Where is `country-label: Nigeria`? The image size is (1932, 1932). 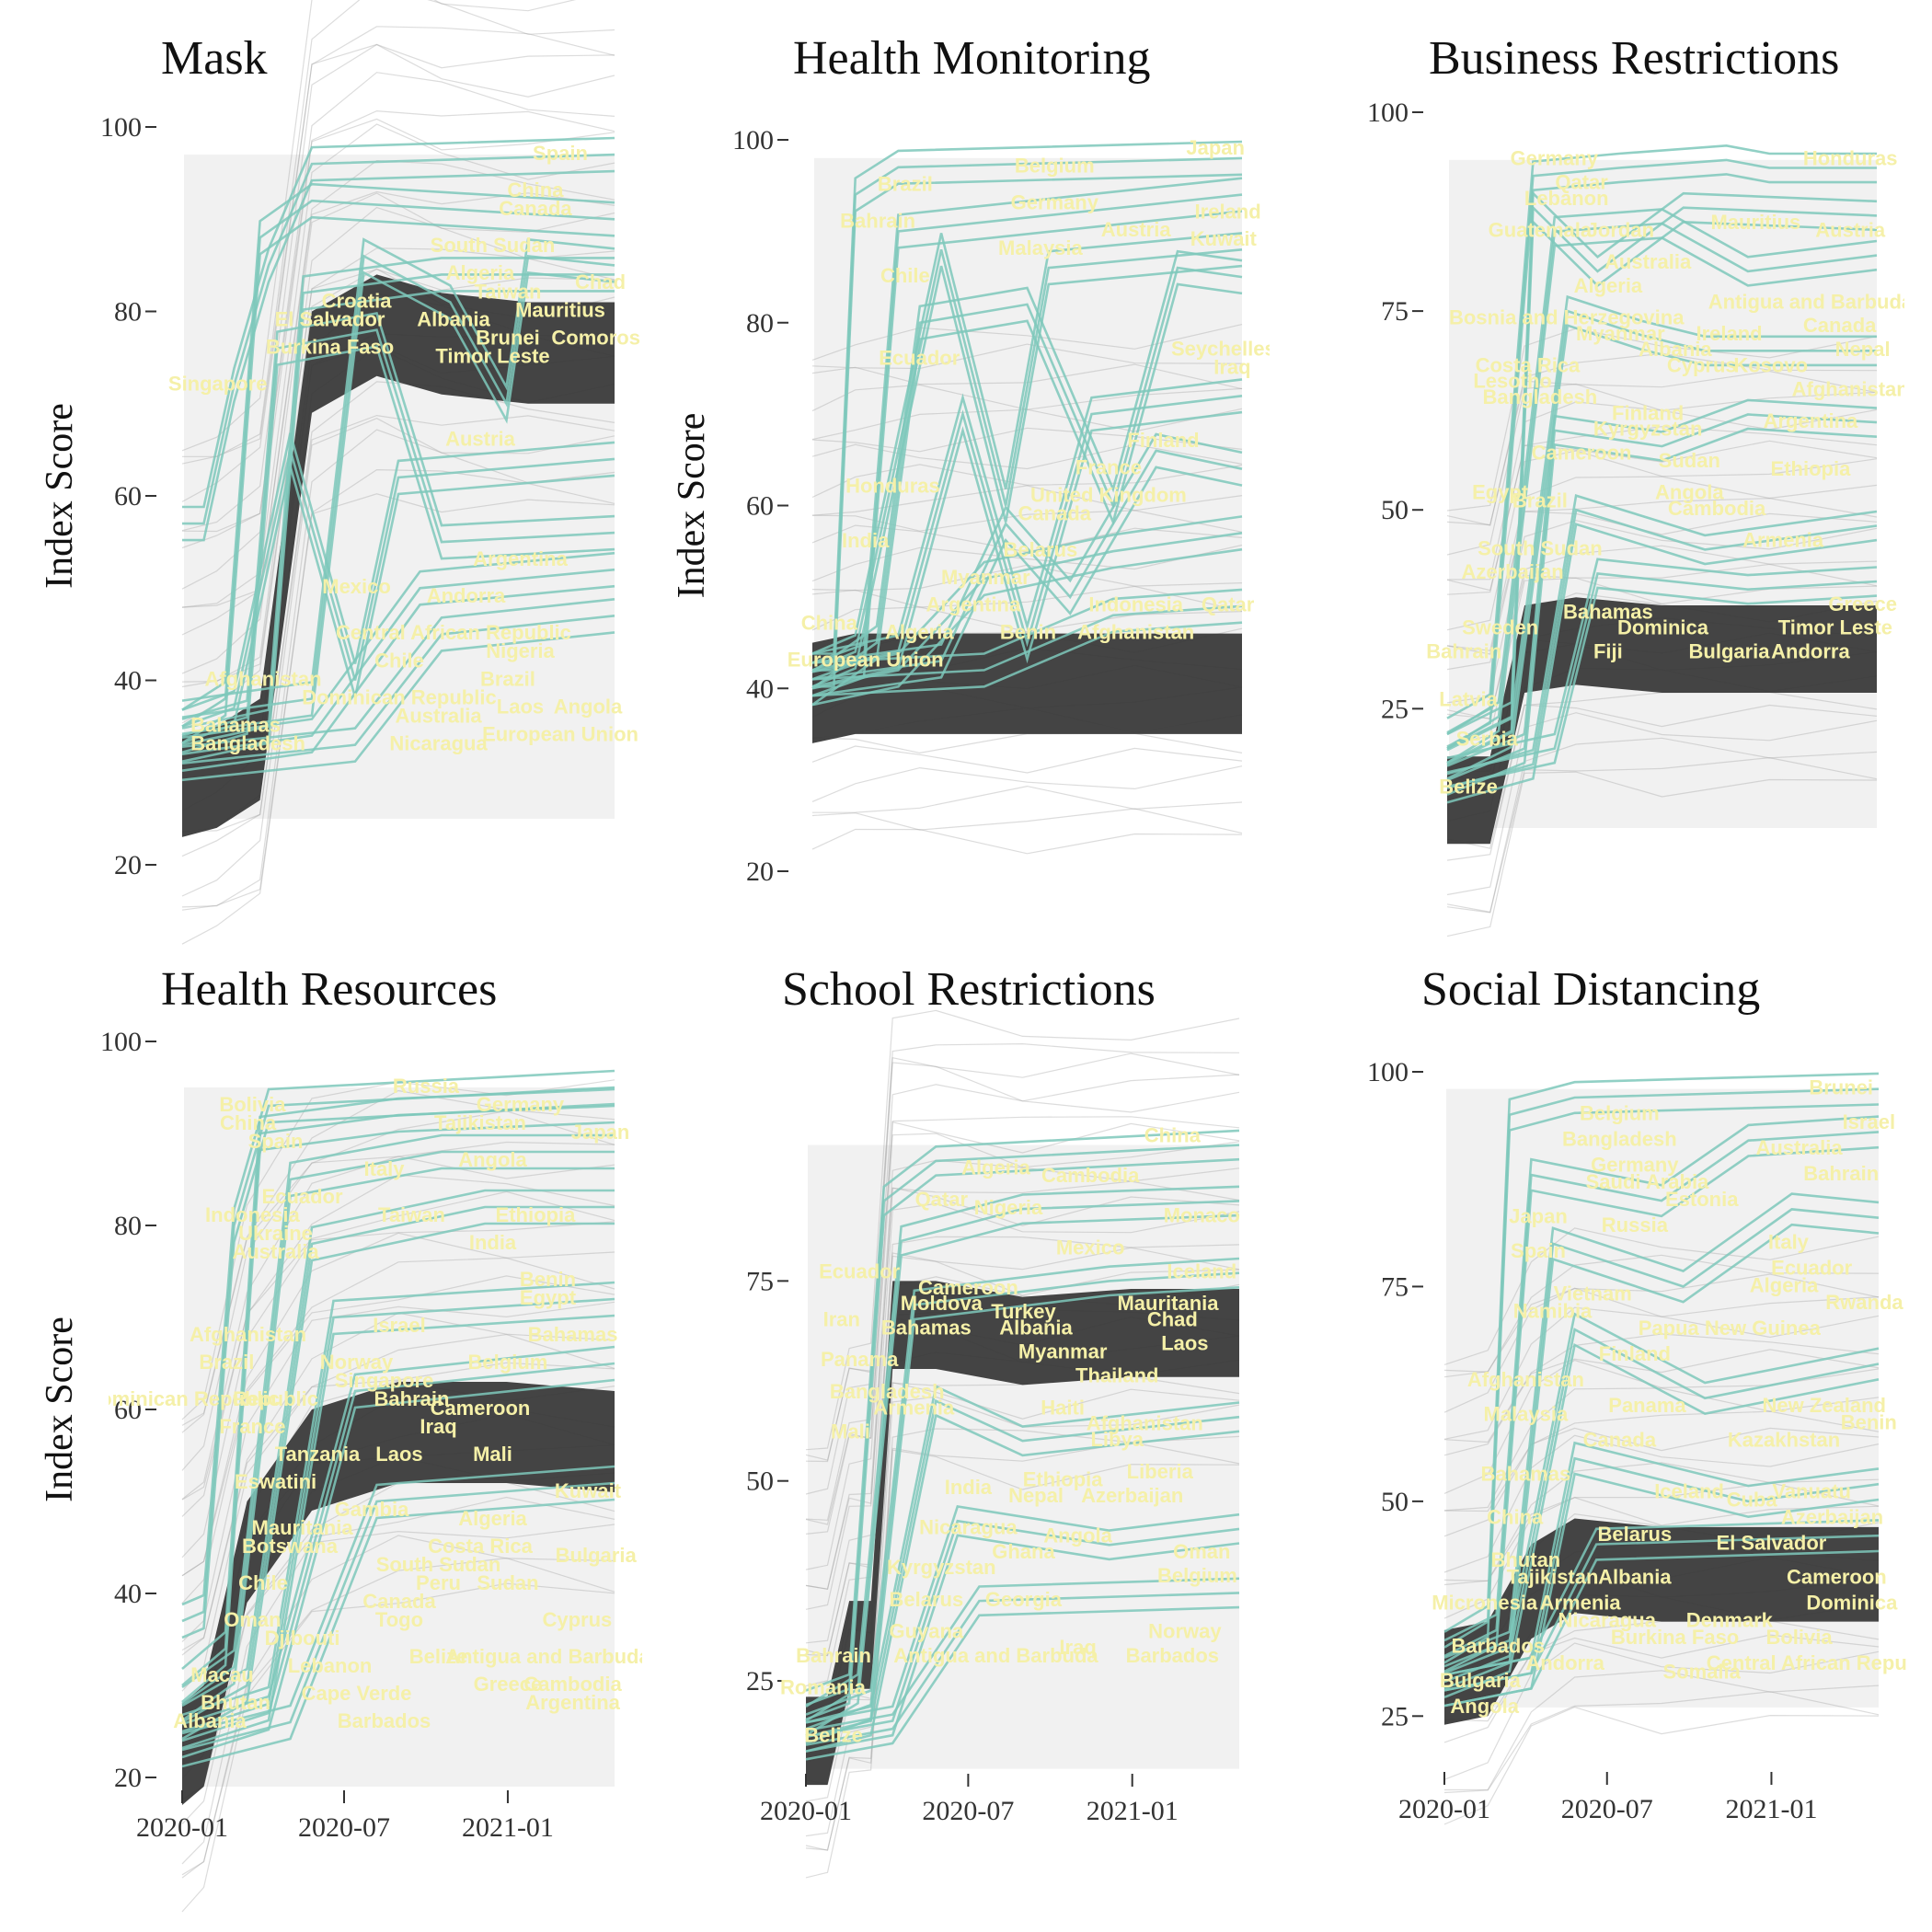 country-label: Nigeria is located at coordinates (1008, 1207).